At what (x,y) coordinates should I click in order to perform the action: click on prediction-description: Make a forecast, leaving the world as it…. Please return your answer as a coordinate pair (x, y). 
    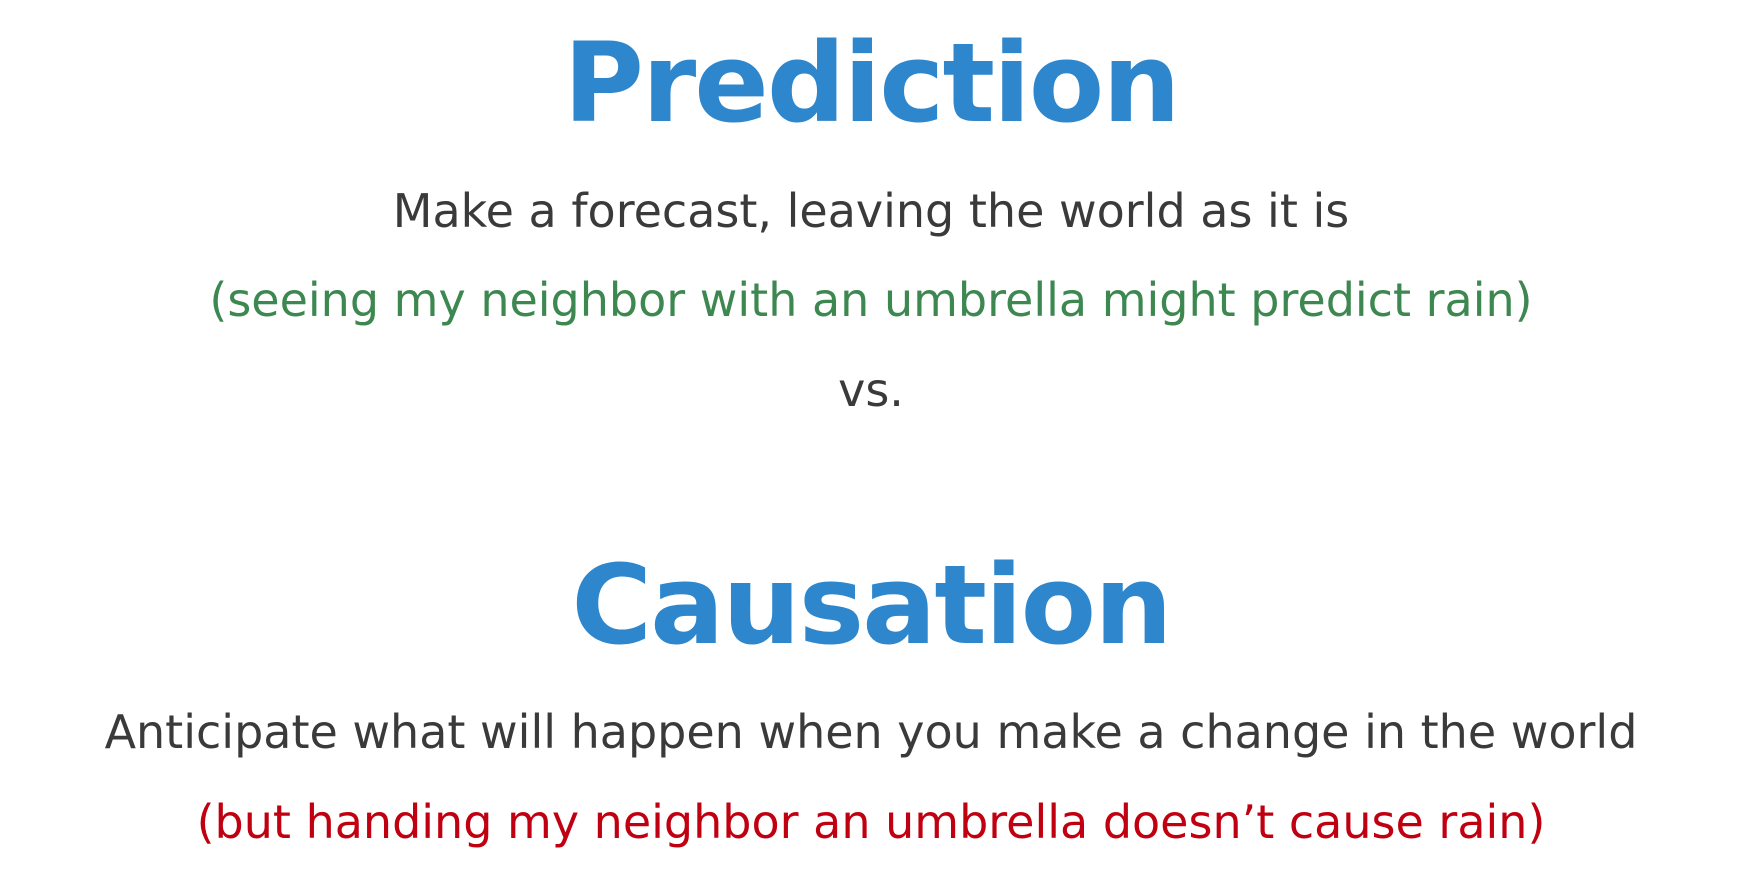
    Looking at the image, I should click on (871, 211).